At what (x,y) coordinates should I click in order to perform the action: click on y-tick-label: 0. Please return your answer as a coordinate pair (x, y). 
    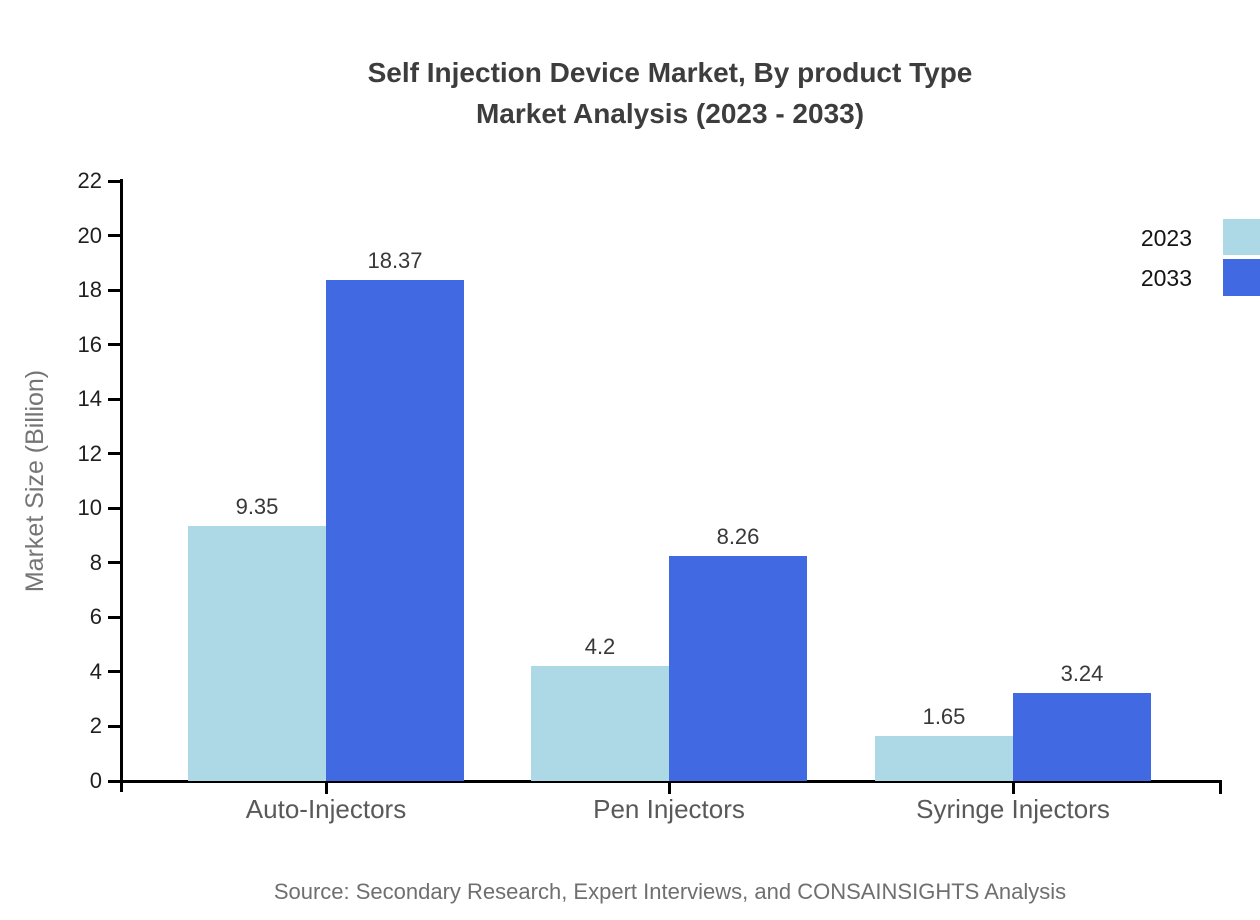
    Looking at the image, I should click on (95, 780).